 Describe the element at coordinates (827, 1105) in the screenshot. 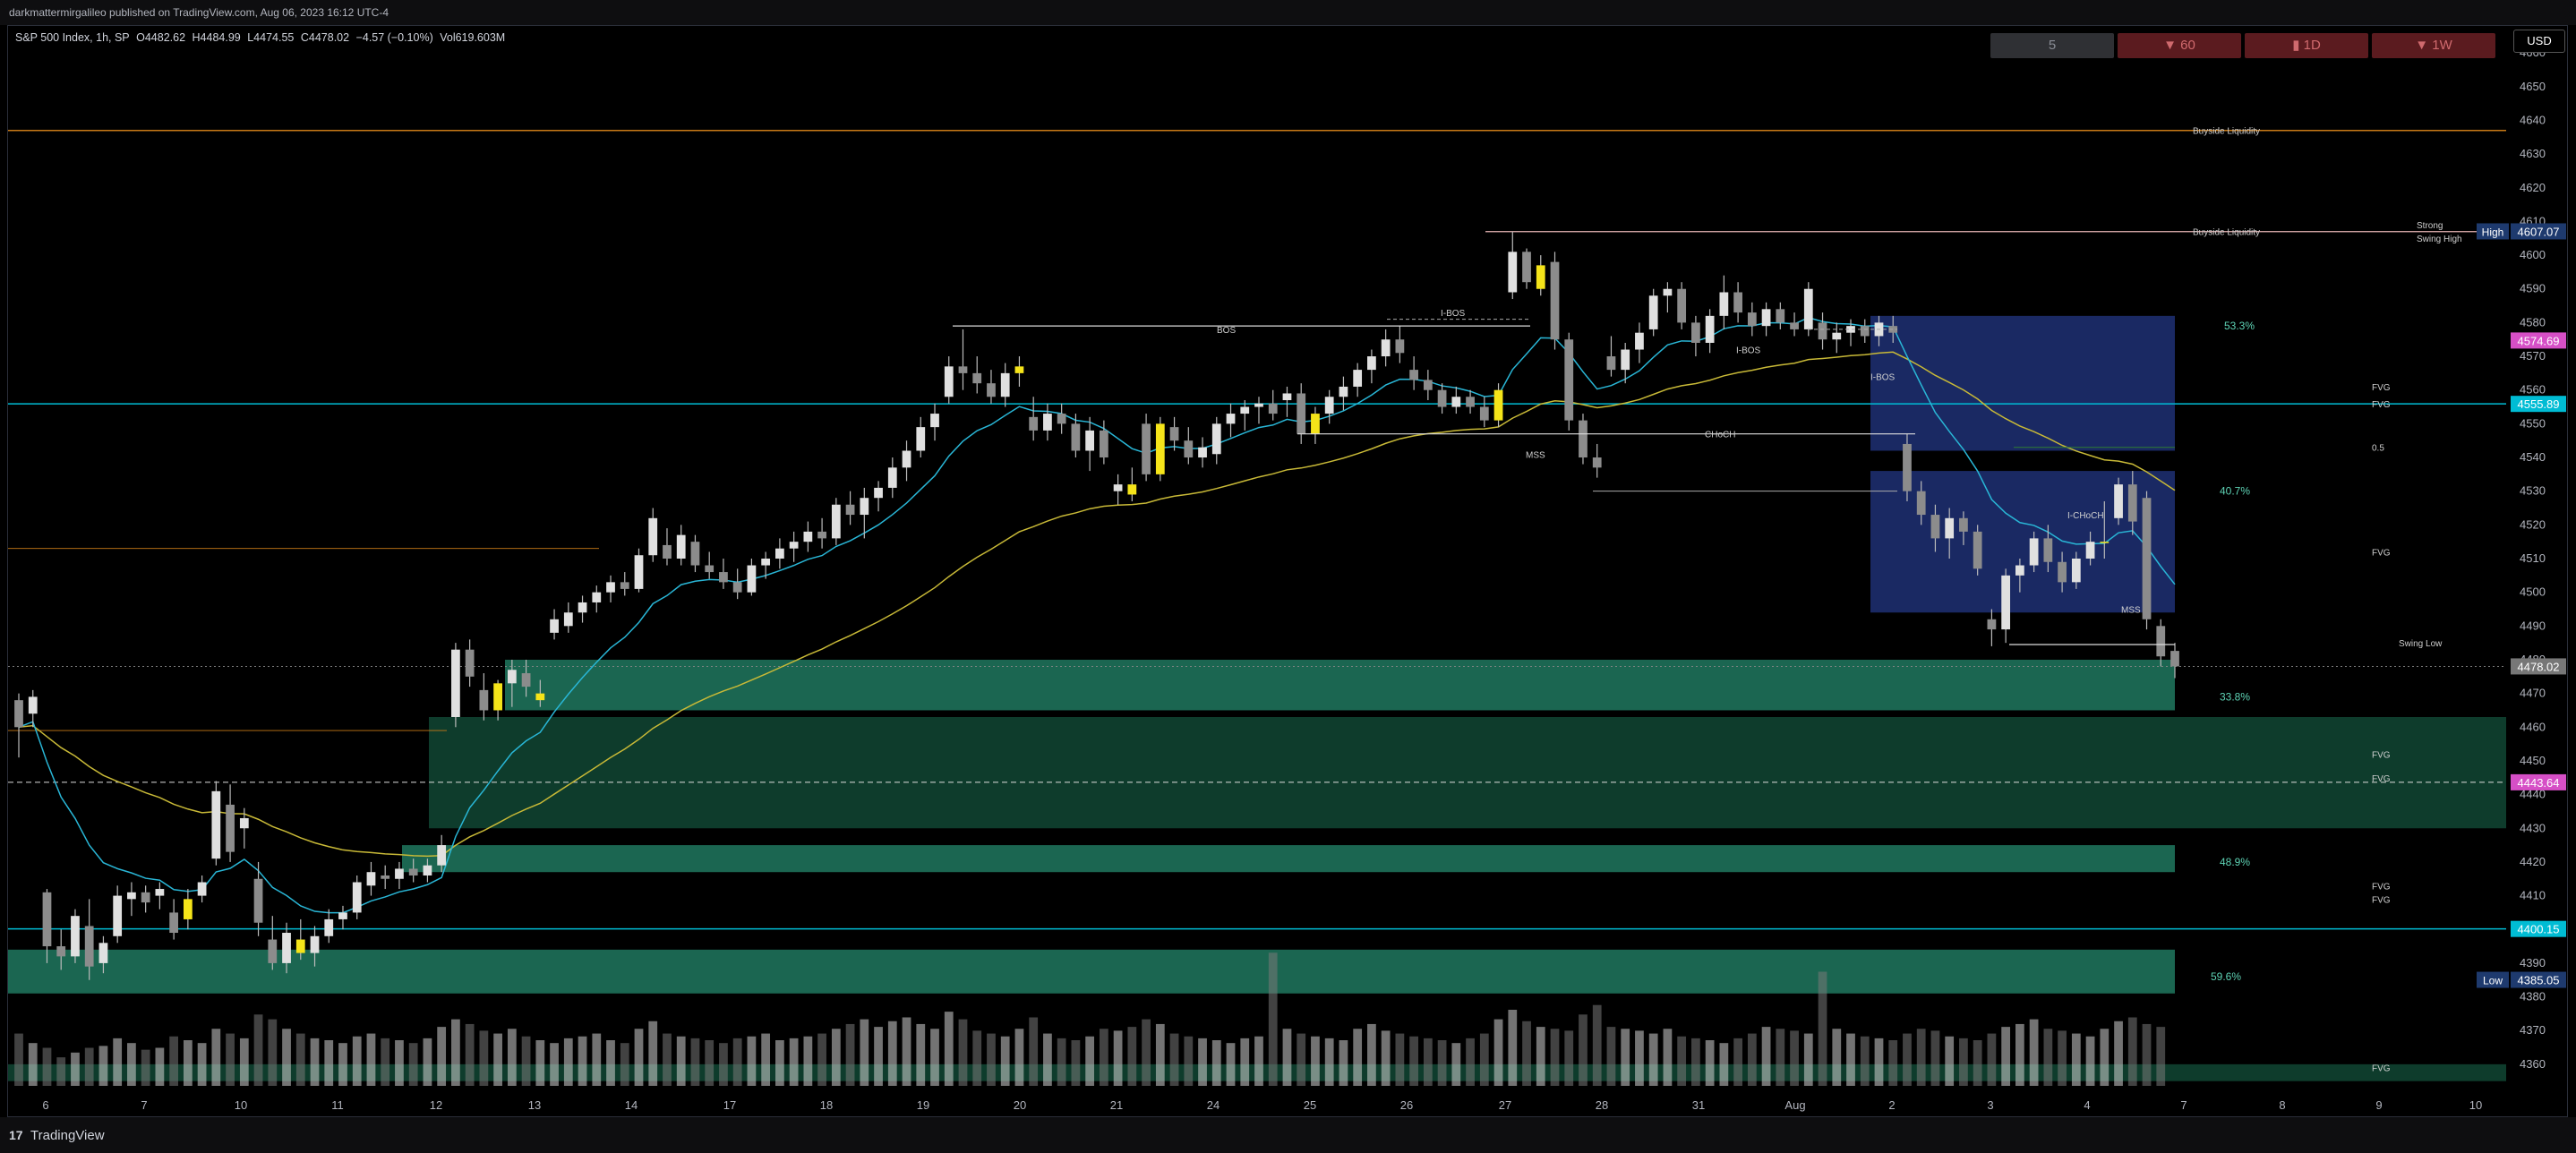

I see `x-tick-label: 18` at that location.